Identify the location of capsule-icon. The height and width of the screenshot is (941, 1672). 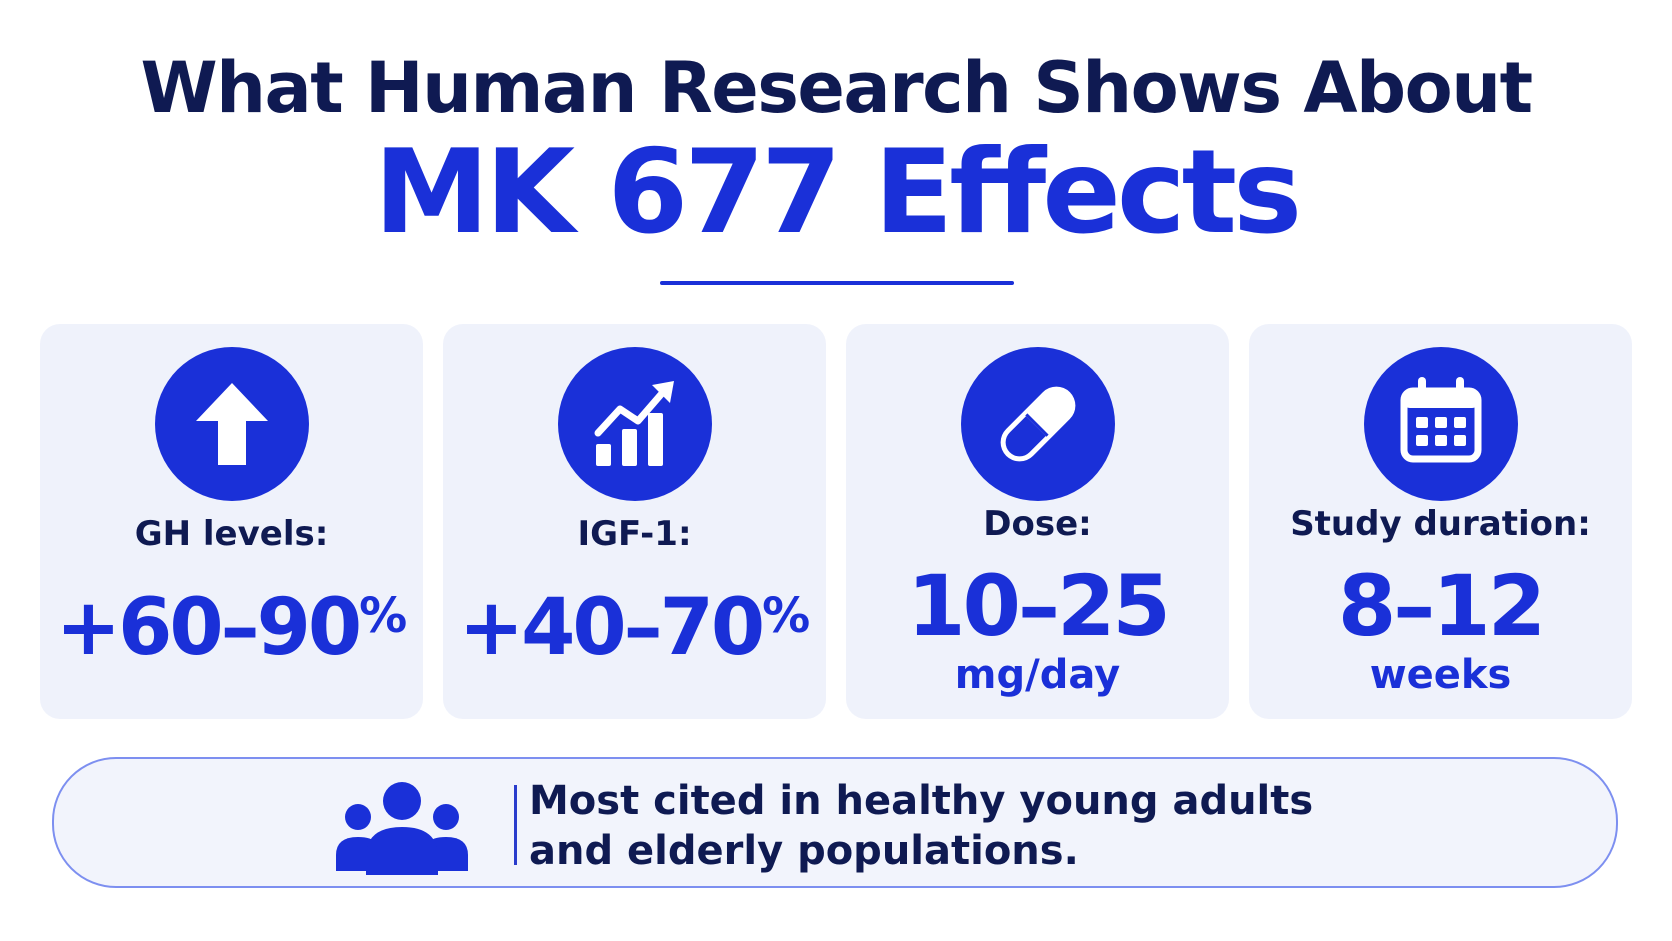
(1038, 424).